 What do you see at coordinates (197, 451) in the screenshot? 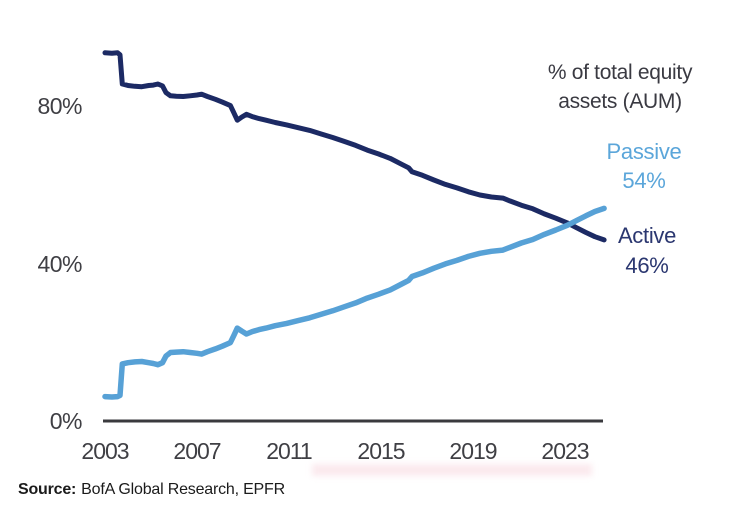
I see `x-tick-label: 2007` at bounding box center [197, 451].